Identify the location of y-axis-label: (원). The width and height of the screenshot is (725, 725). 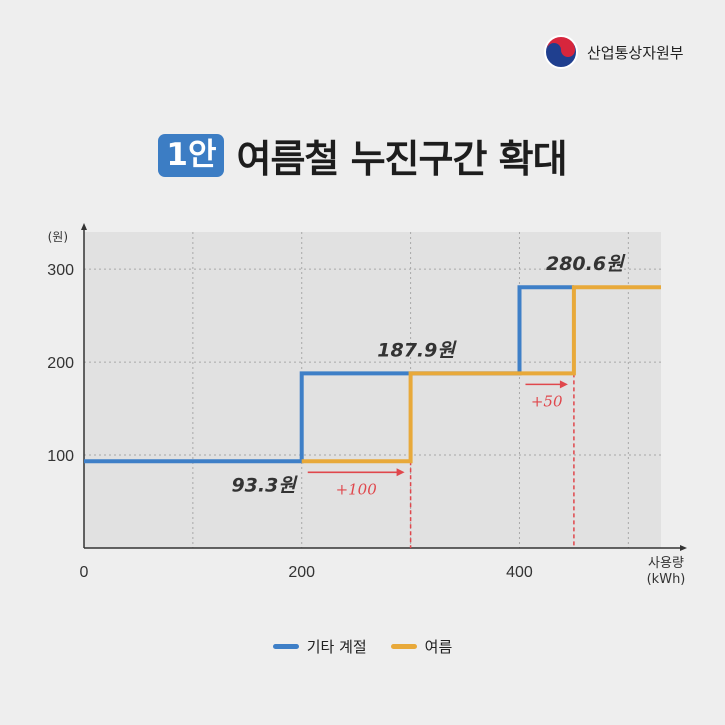
(58, 237).